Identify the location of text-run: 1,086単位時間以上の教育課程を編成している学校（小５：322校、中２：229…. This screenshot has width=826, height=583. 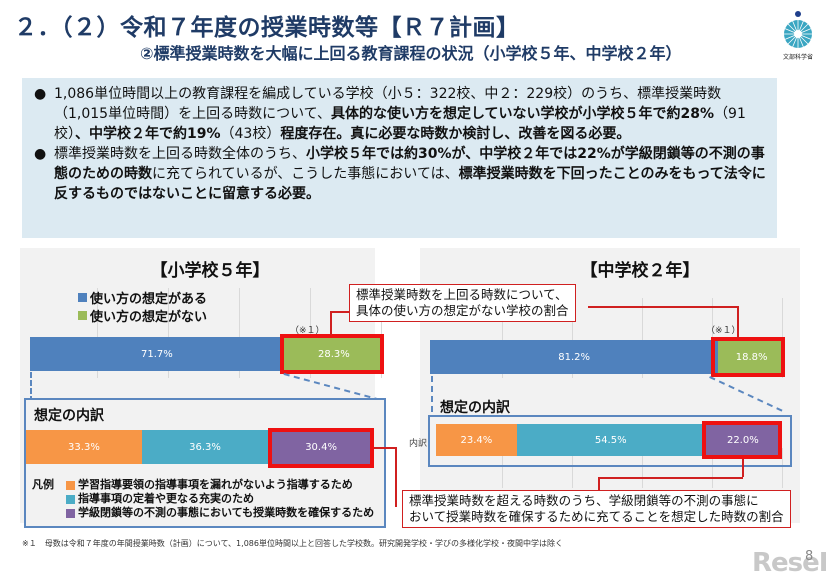
(388, 104).